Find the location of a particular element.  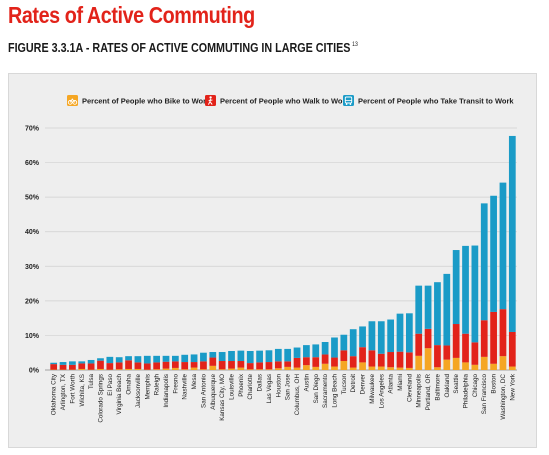

x-tick-label: Wichita, KS is located at coordinates (82, 390).